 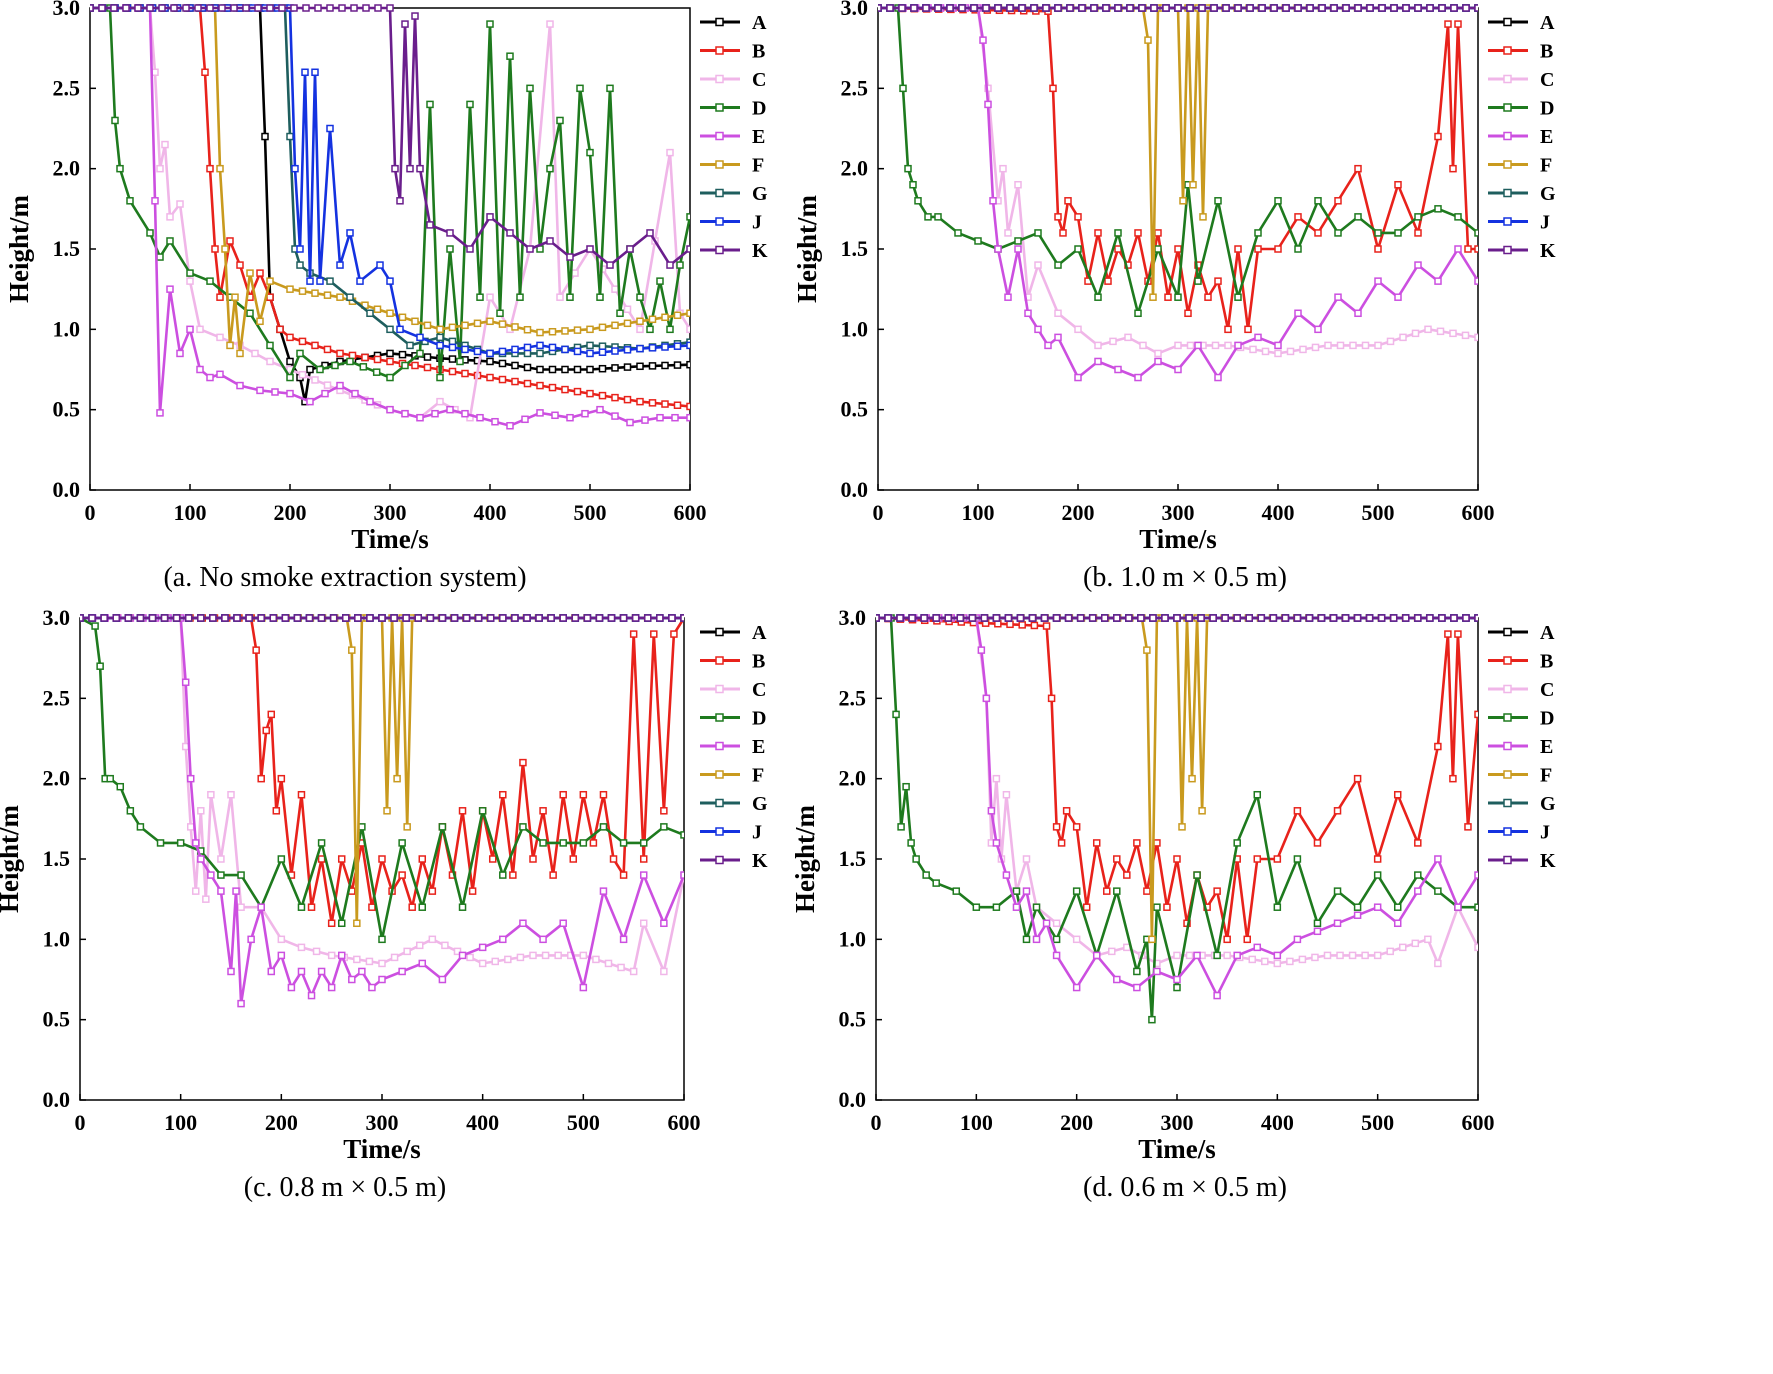 What do you see at coordinates (684, 1122) in the screenshot?
I see `x-tick-label: 600` at bounding box center [684, 1122].